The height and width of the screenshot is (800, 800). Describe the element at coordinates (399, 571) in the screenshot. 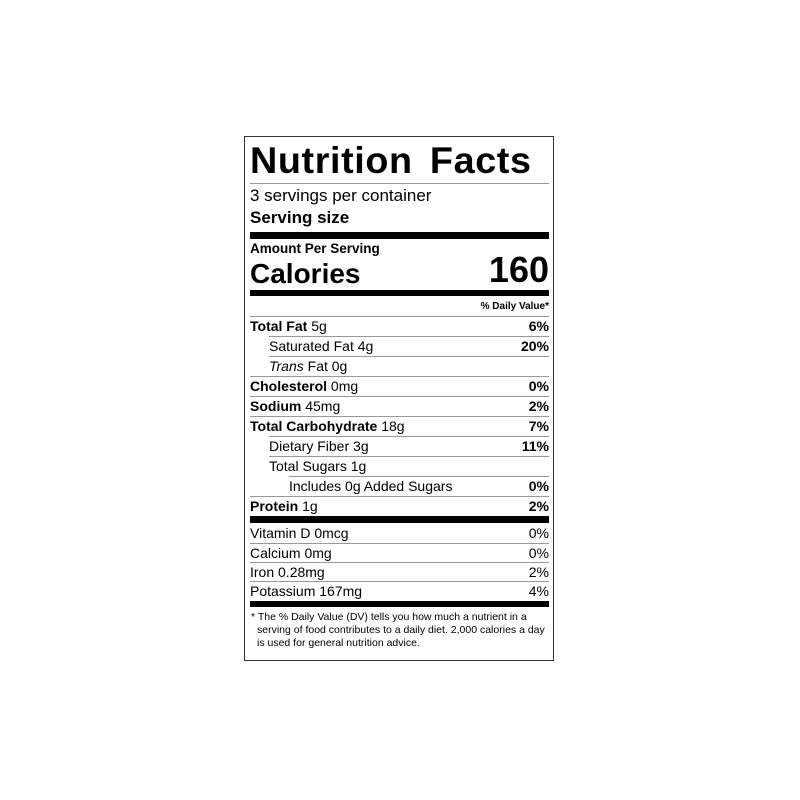

I see `vitamin-row: Iron 0.28mg 2%` at that location.